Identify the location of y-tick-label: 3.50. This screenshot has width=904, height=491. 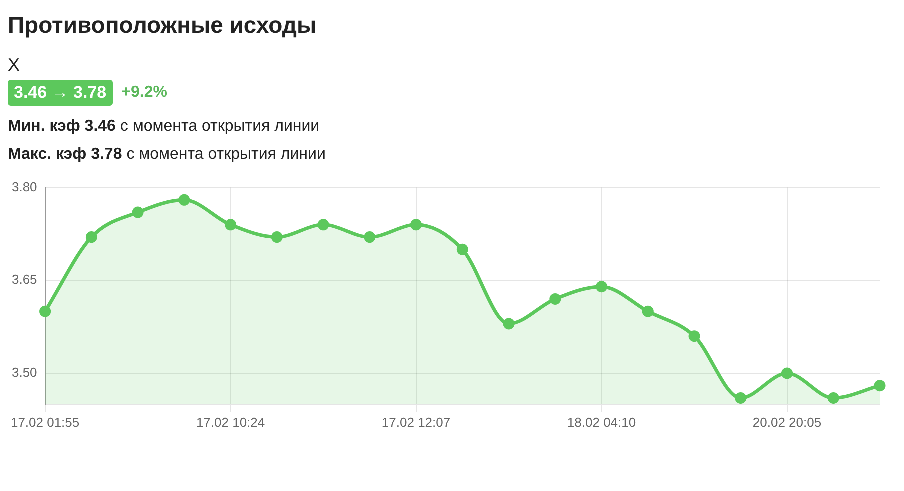
(25, 372).